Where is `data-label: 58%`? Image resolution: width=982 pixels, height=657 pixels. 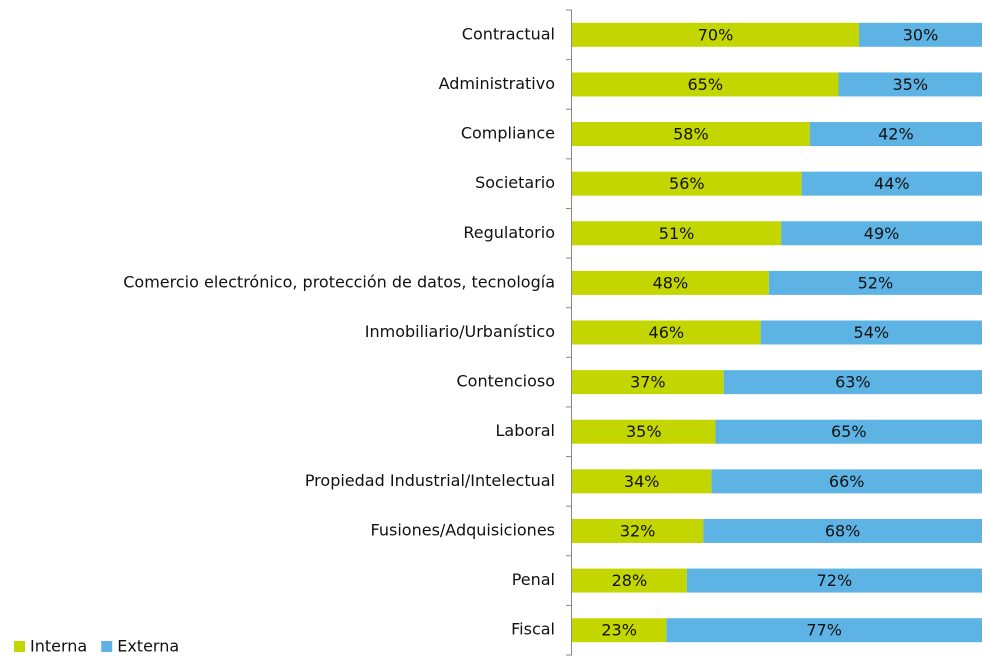
data-label: 58% is located at coordinates (691, 134).